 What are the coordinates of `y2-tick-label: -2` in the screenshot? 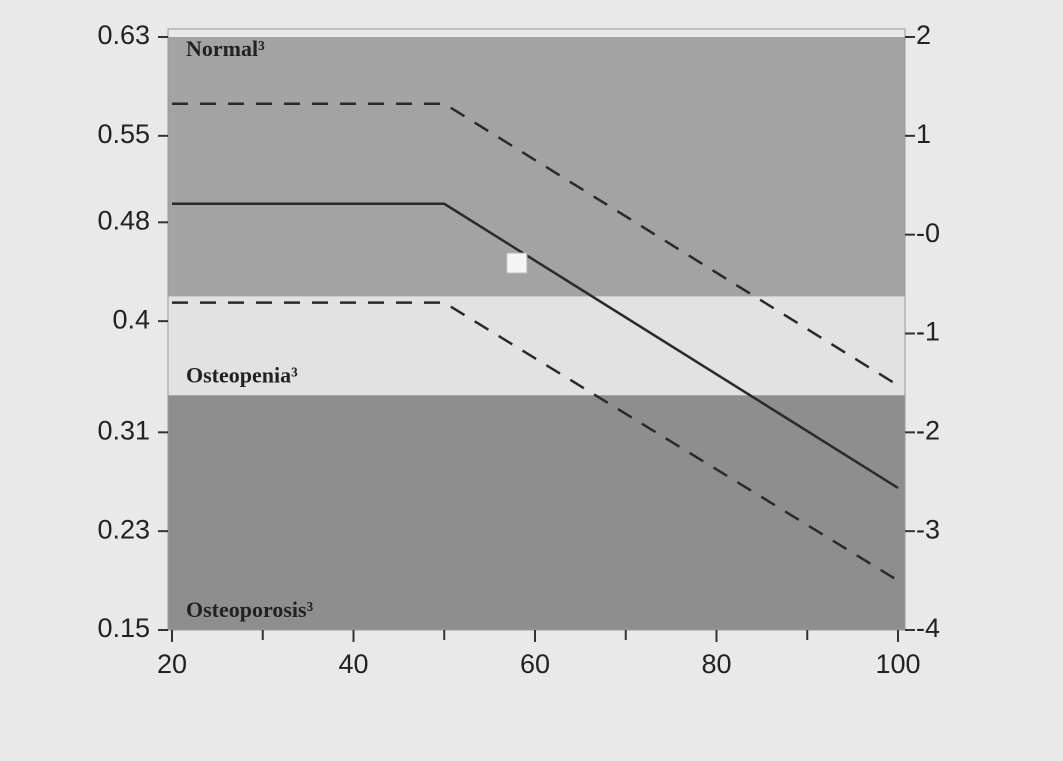 It's located at (928, 430).